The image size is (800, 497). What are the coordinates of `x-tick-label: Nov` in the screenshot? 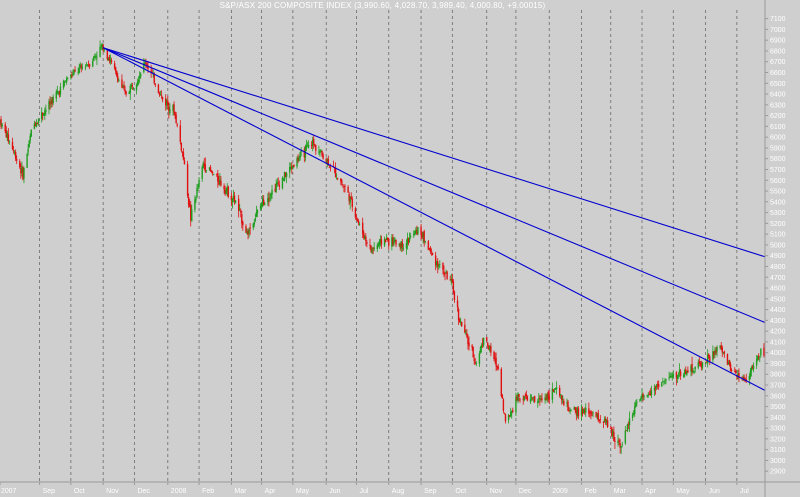 It's located at (496, 491).